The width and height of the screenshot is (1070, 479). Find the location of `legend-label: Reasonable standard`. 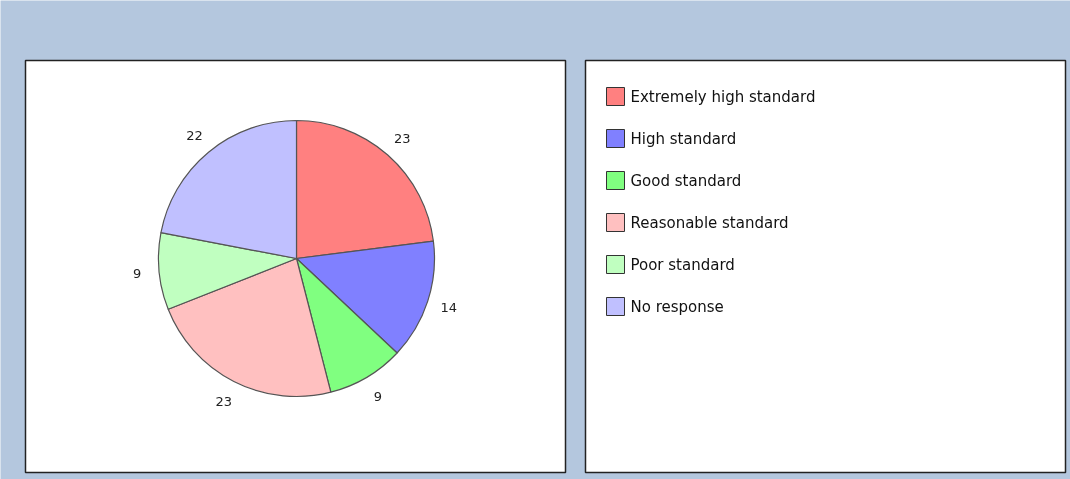

legend-label: Reasonable standard is located at coordinates (709, 222).